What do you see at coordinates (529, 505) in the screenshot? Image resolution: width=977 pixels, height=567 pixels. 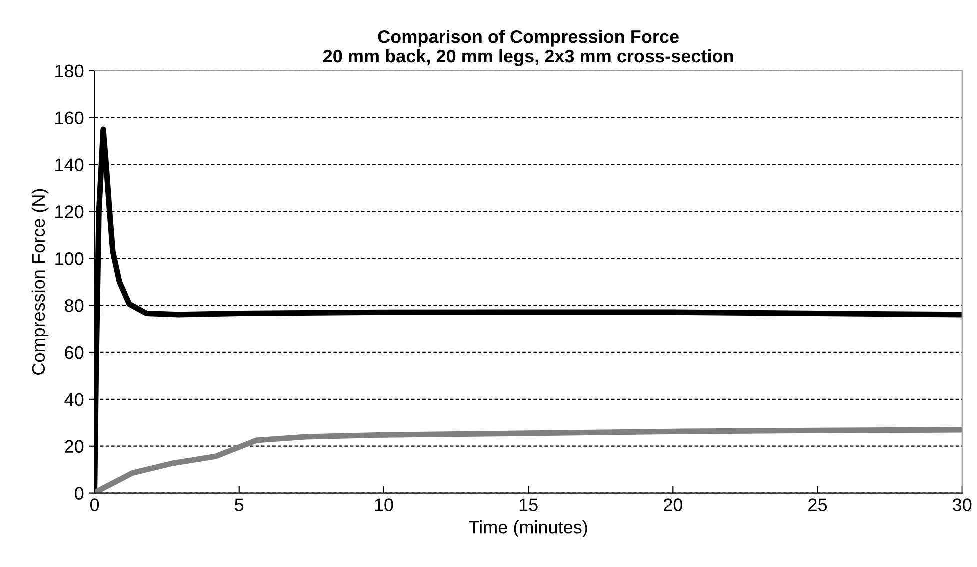 I see `x-tick-label: 15` at bounding box center [529, 505].